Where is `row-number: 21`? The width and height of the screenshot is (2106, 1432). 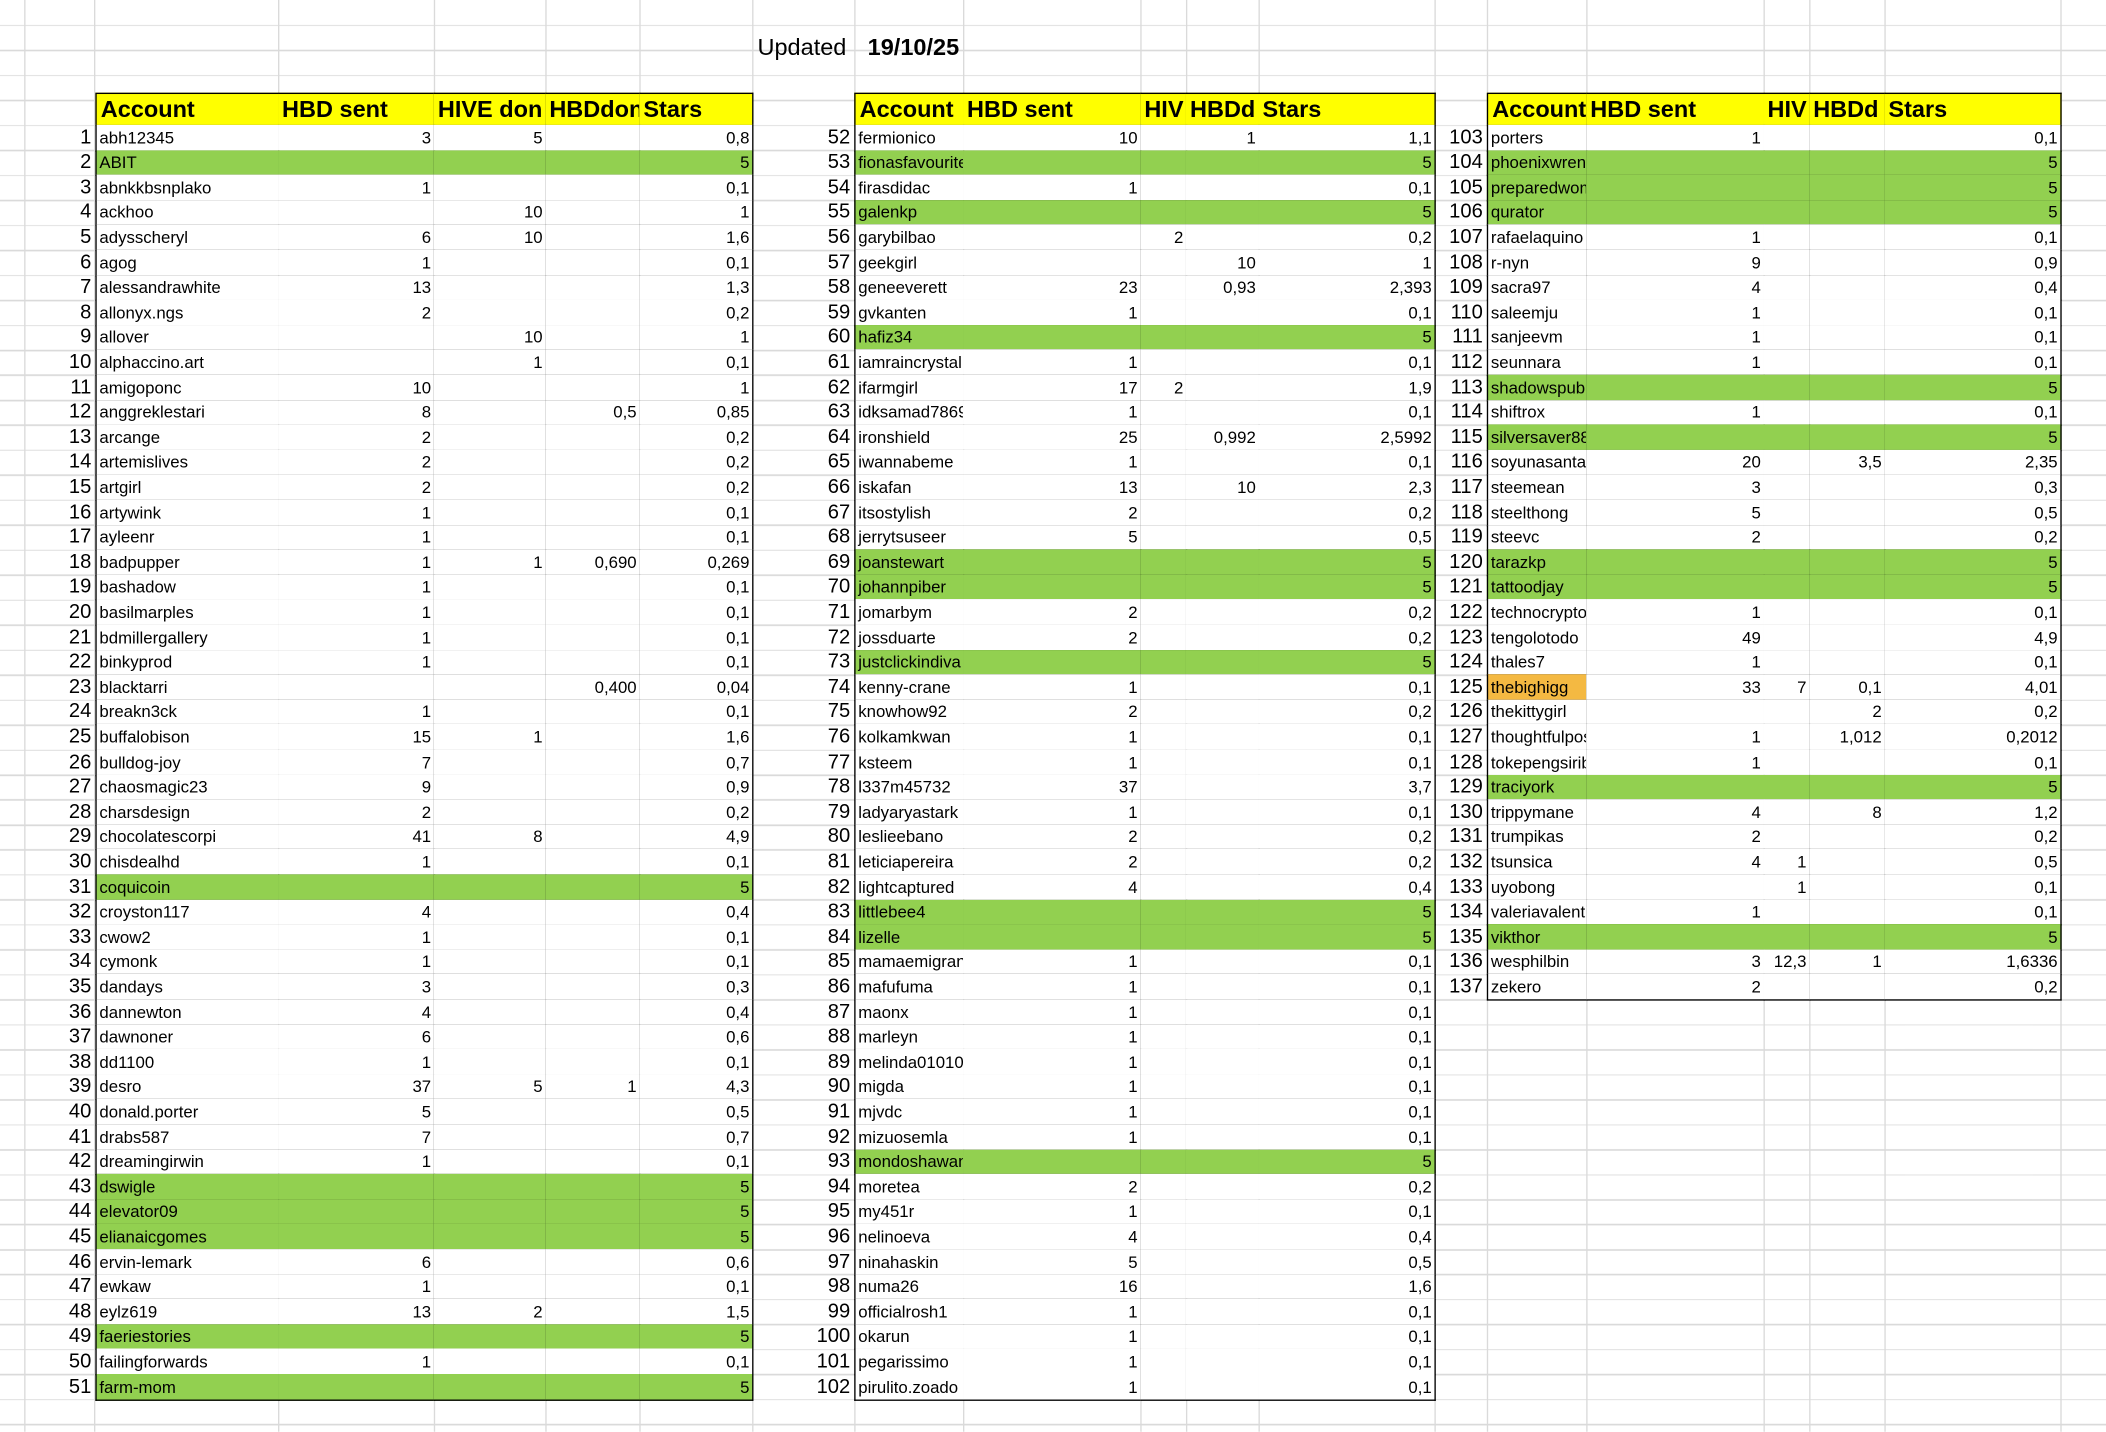
row-number: 21 is located at coordinates (80, 637).